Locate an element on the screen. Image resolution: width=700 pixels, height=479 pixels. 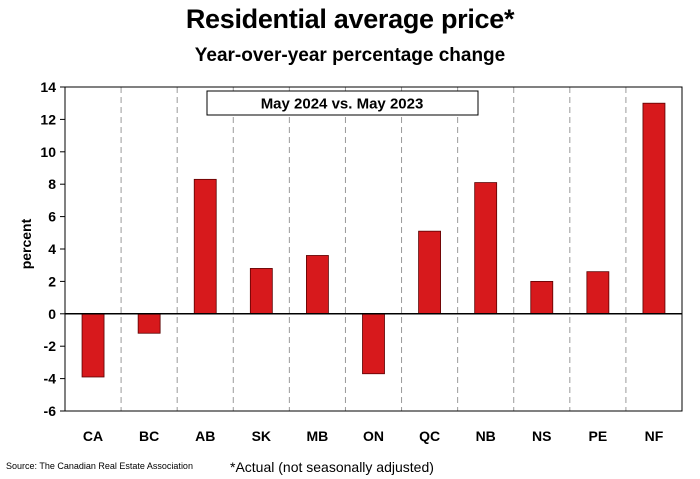
x-tick-label: CA is located at coordinates (93, 436).